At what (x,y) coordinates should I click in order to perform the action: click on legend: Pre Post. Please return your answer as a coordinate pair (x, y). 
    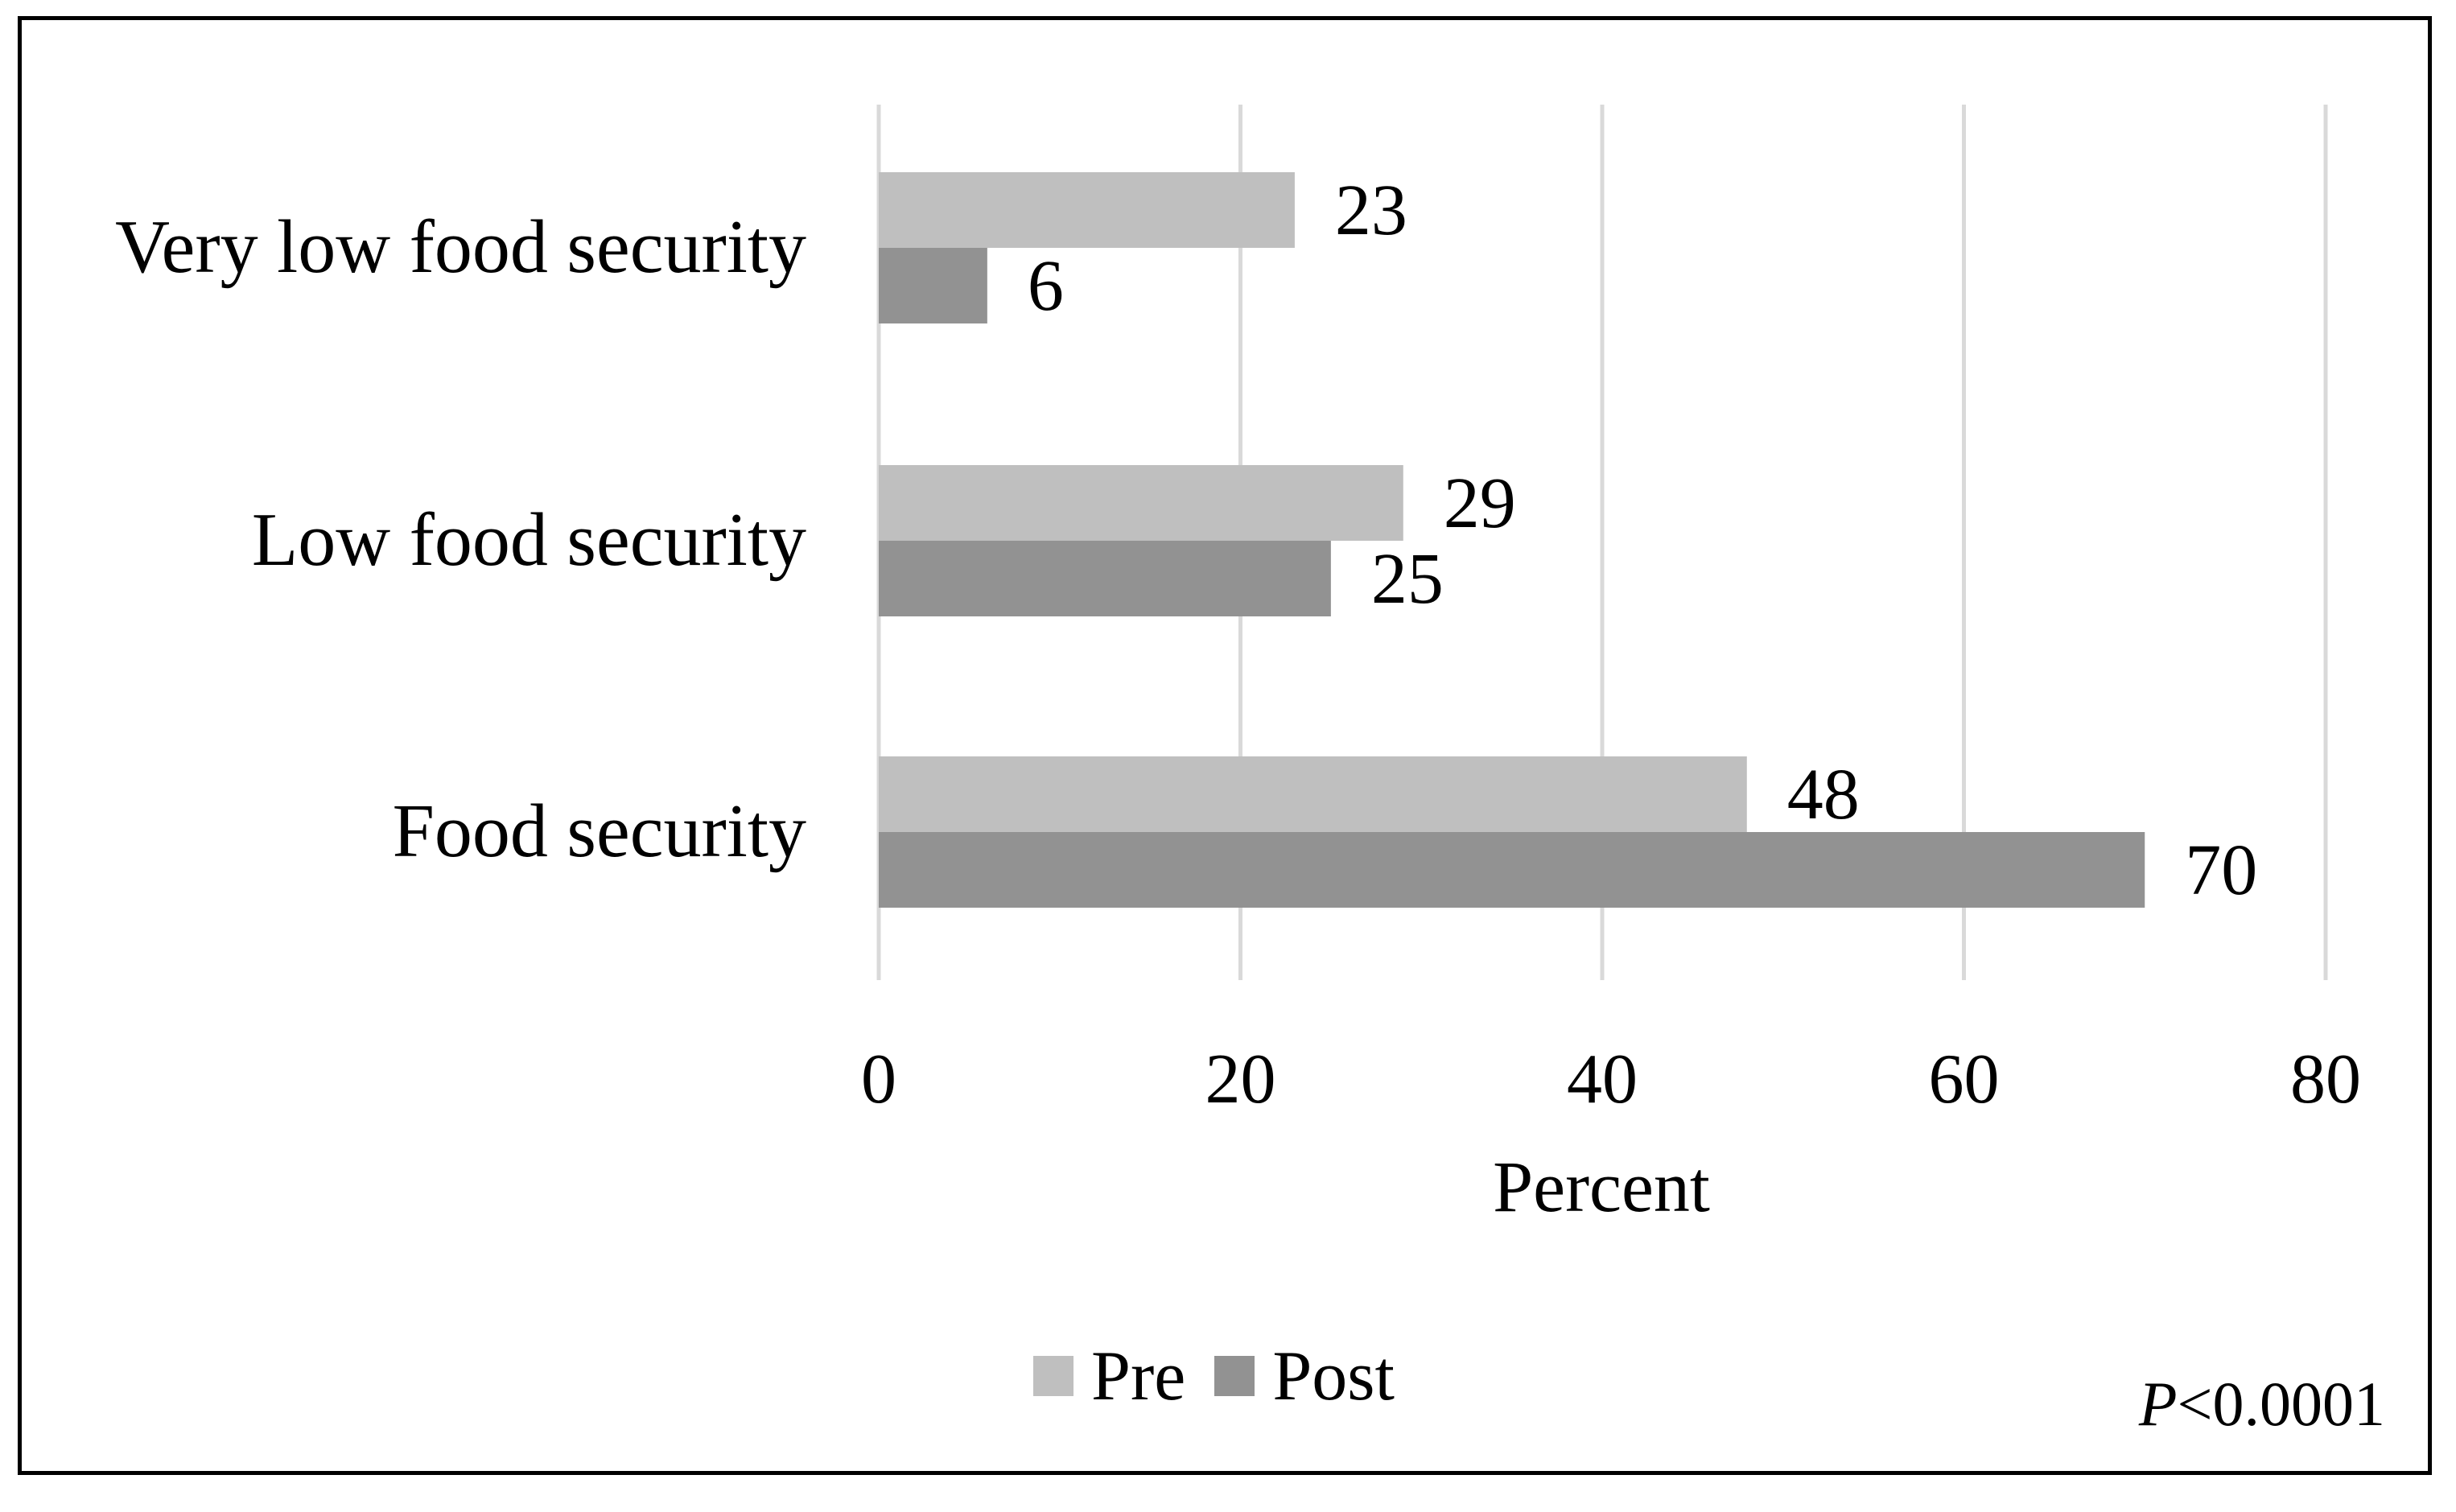
    Looking at the image, I should click on (1228, 1376).